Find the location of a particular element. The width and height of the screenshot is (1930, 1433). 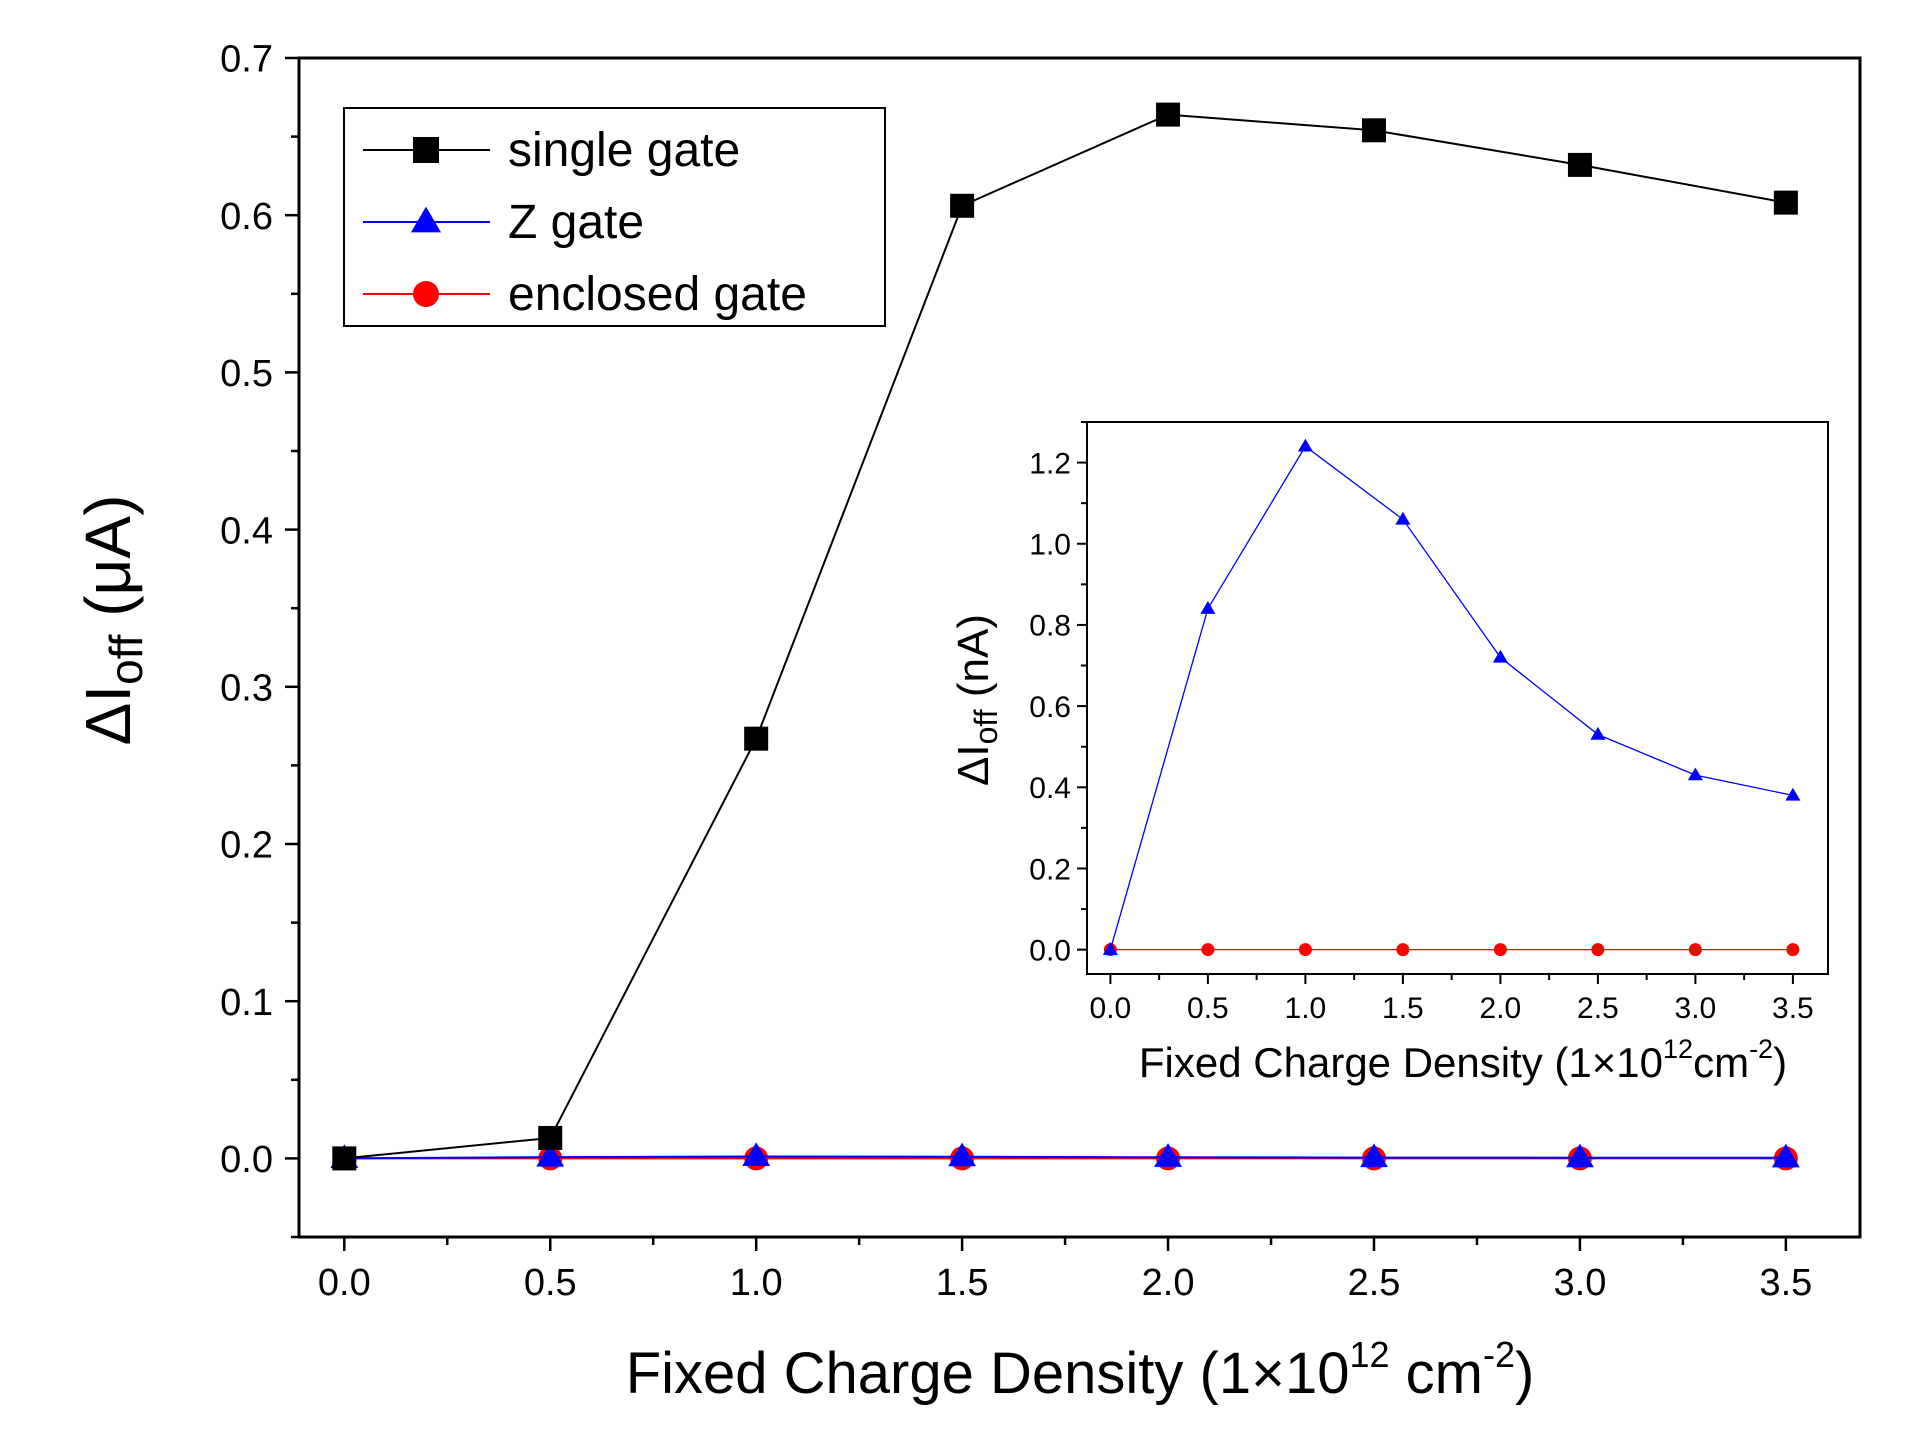

inset-x-axis-label: Fixed Charge Density (1×1012cm-2) is located at coordinates (1463, 1060).